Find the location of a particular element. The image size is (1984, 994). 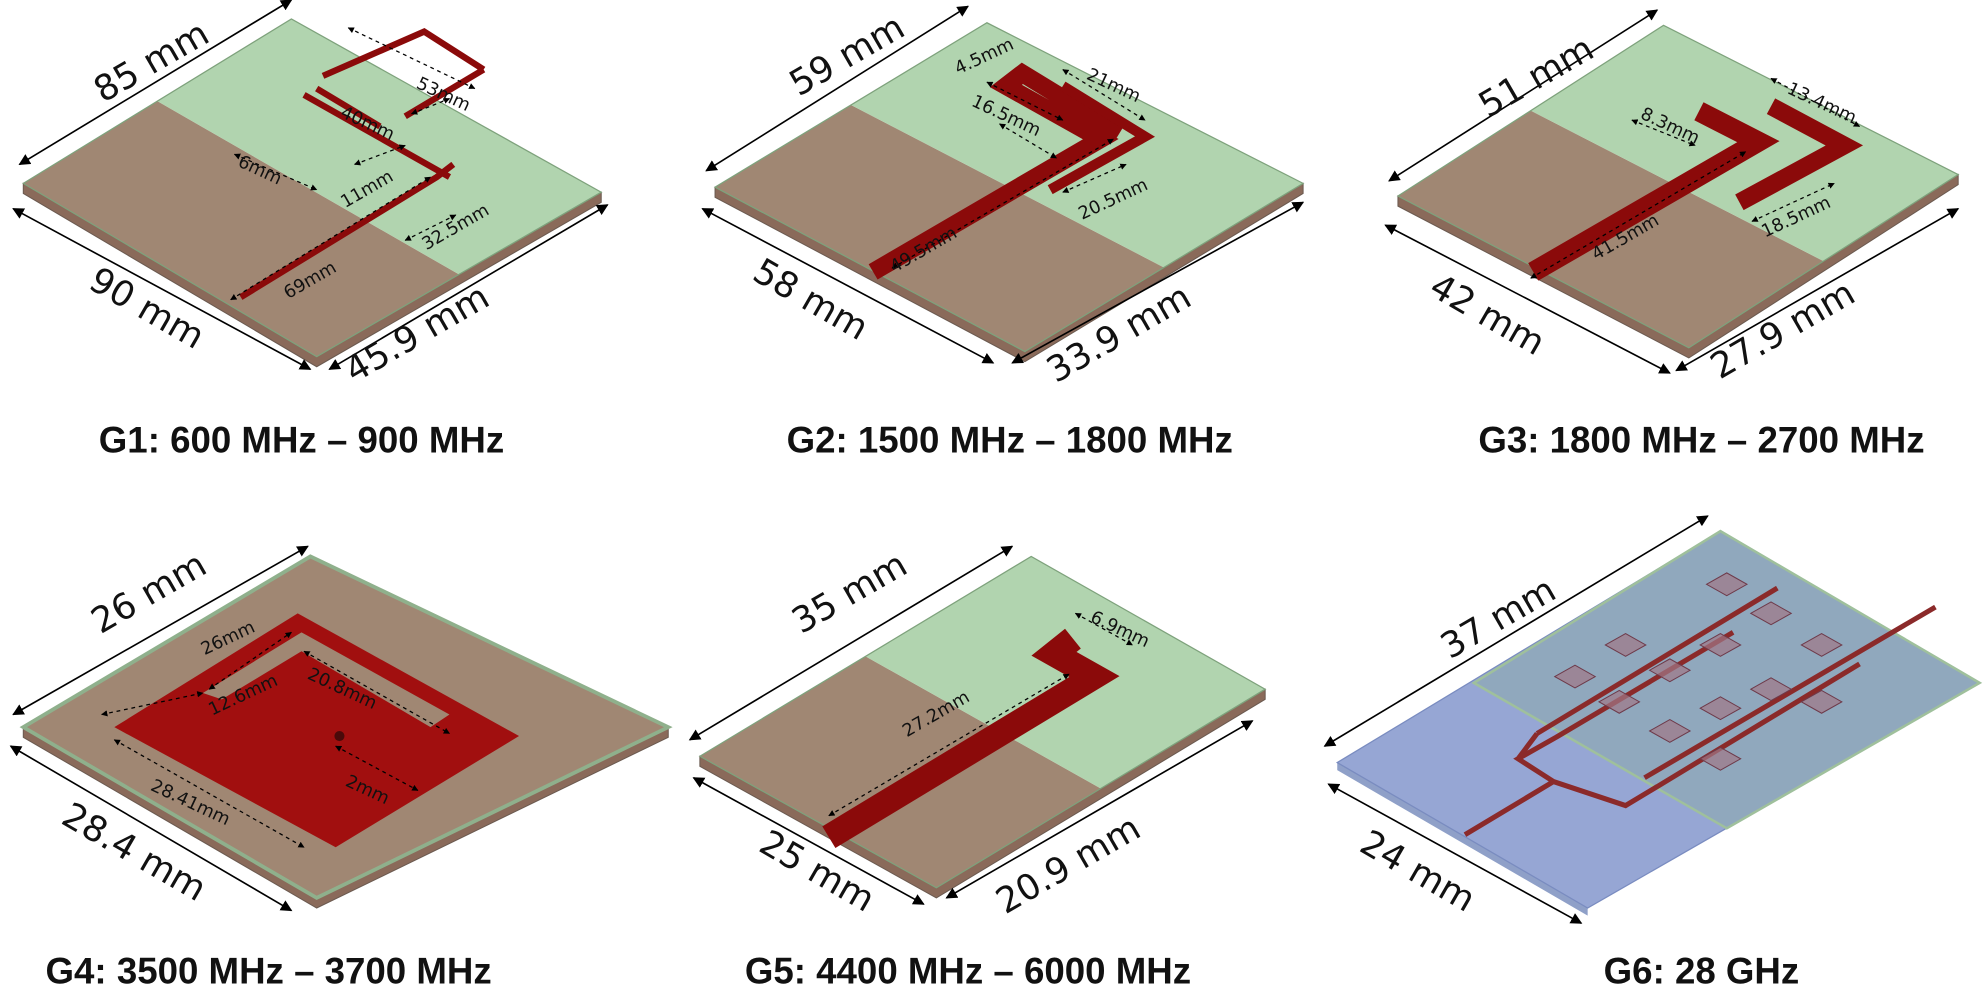

antenna-trace is located at coordinates (362, 164).